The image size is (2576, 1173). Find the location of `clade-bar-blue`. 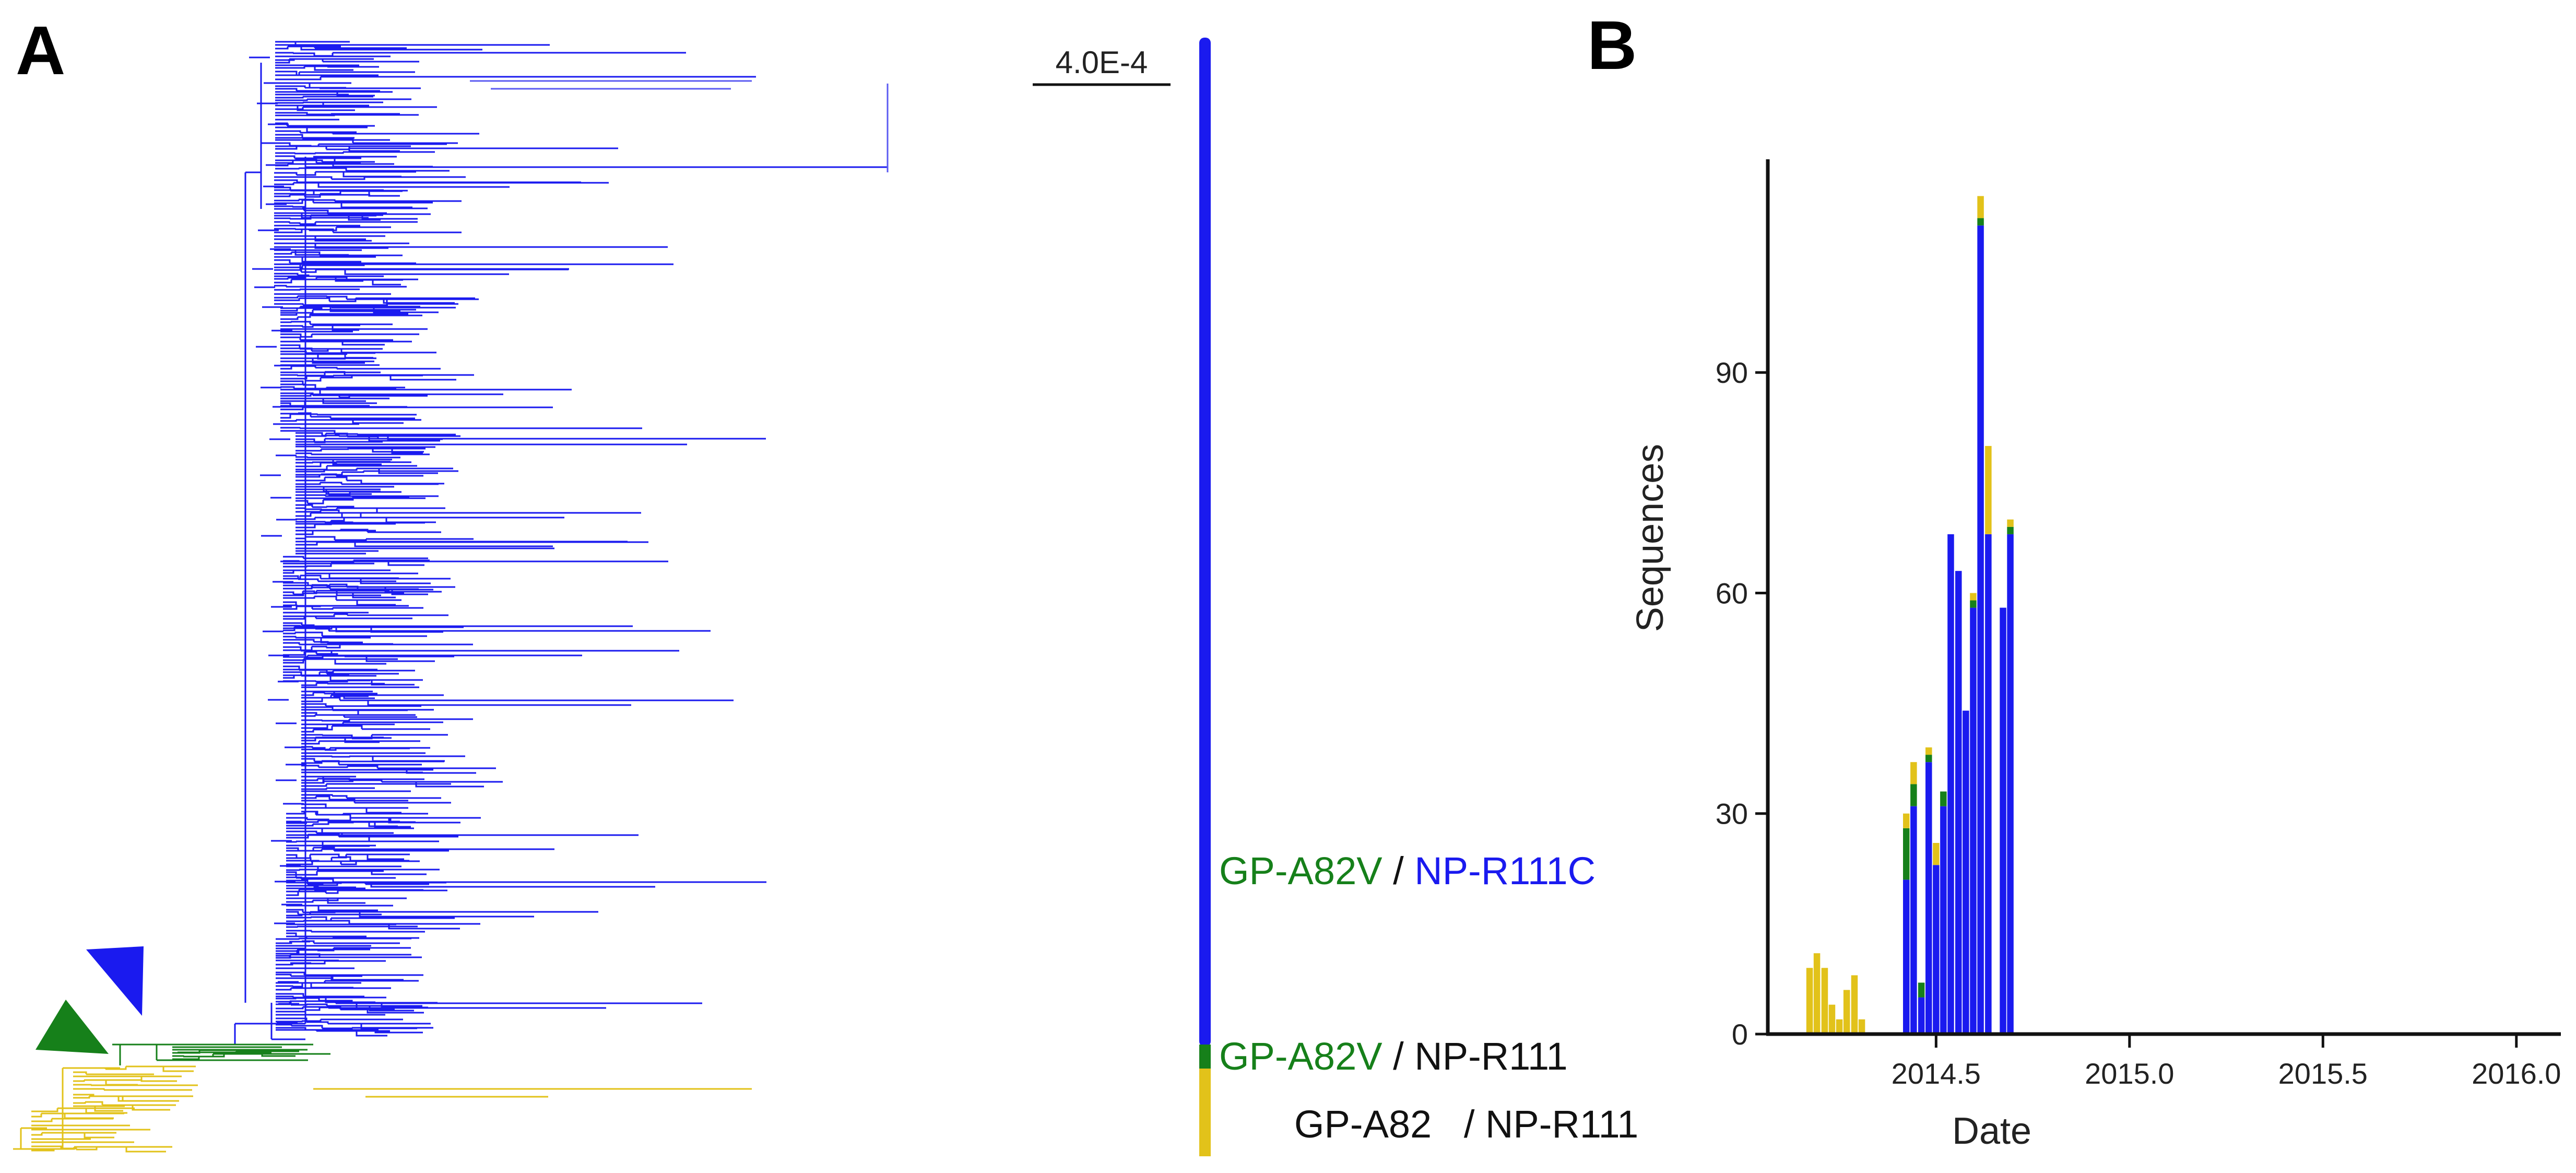

clade-bar-blue is located at coordinates (1205, 542).